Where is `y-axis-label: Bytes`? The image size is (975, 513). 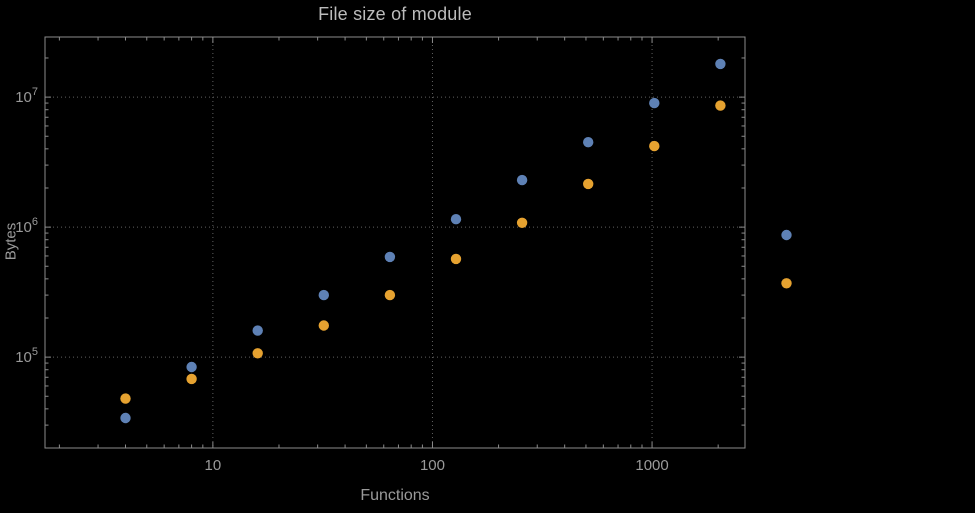 y-axis-label: Bytes is located at coordinates (11, 241).